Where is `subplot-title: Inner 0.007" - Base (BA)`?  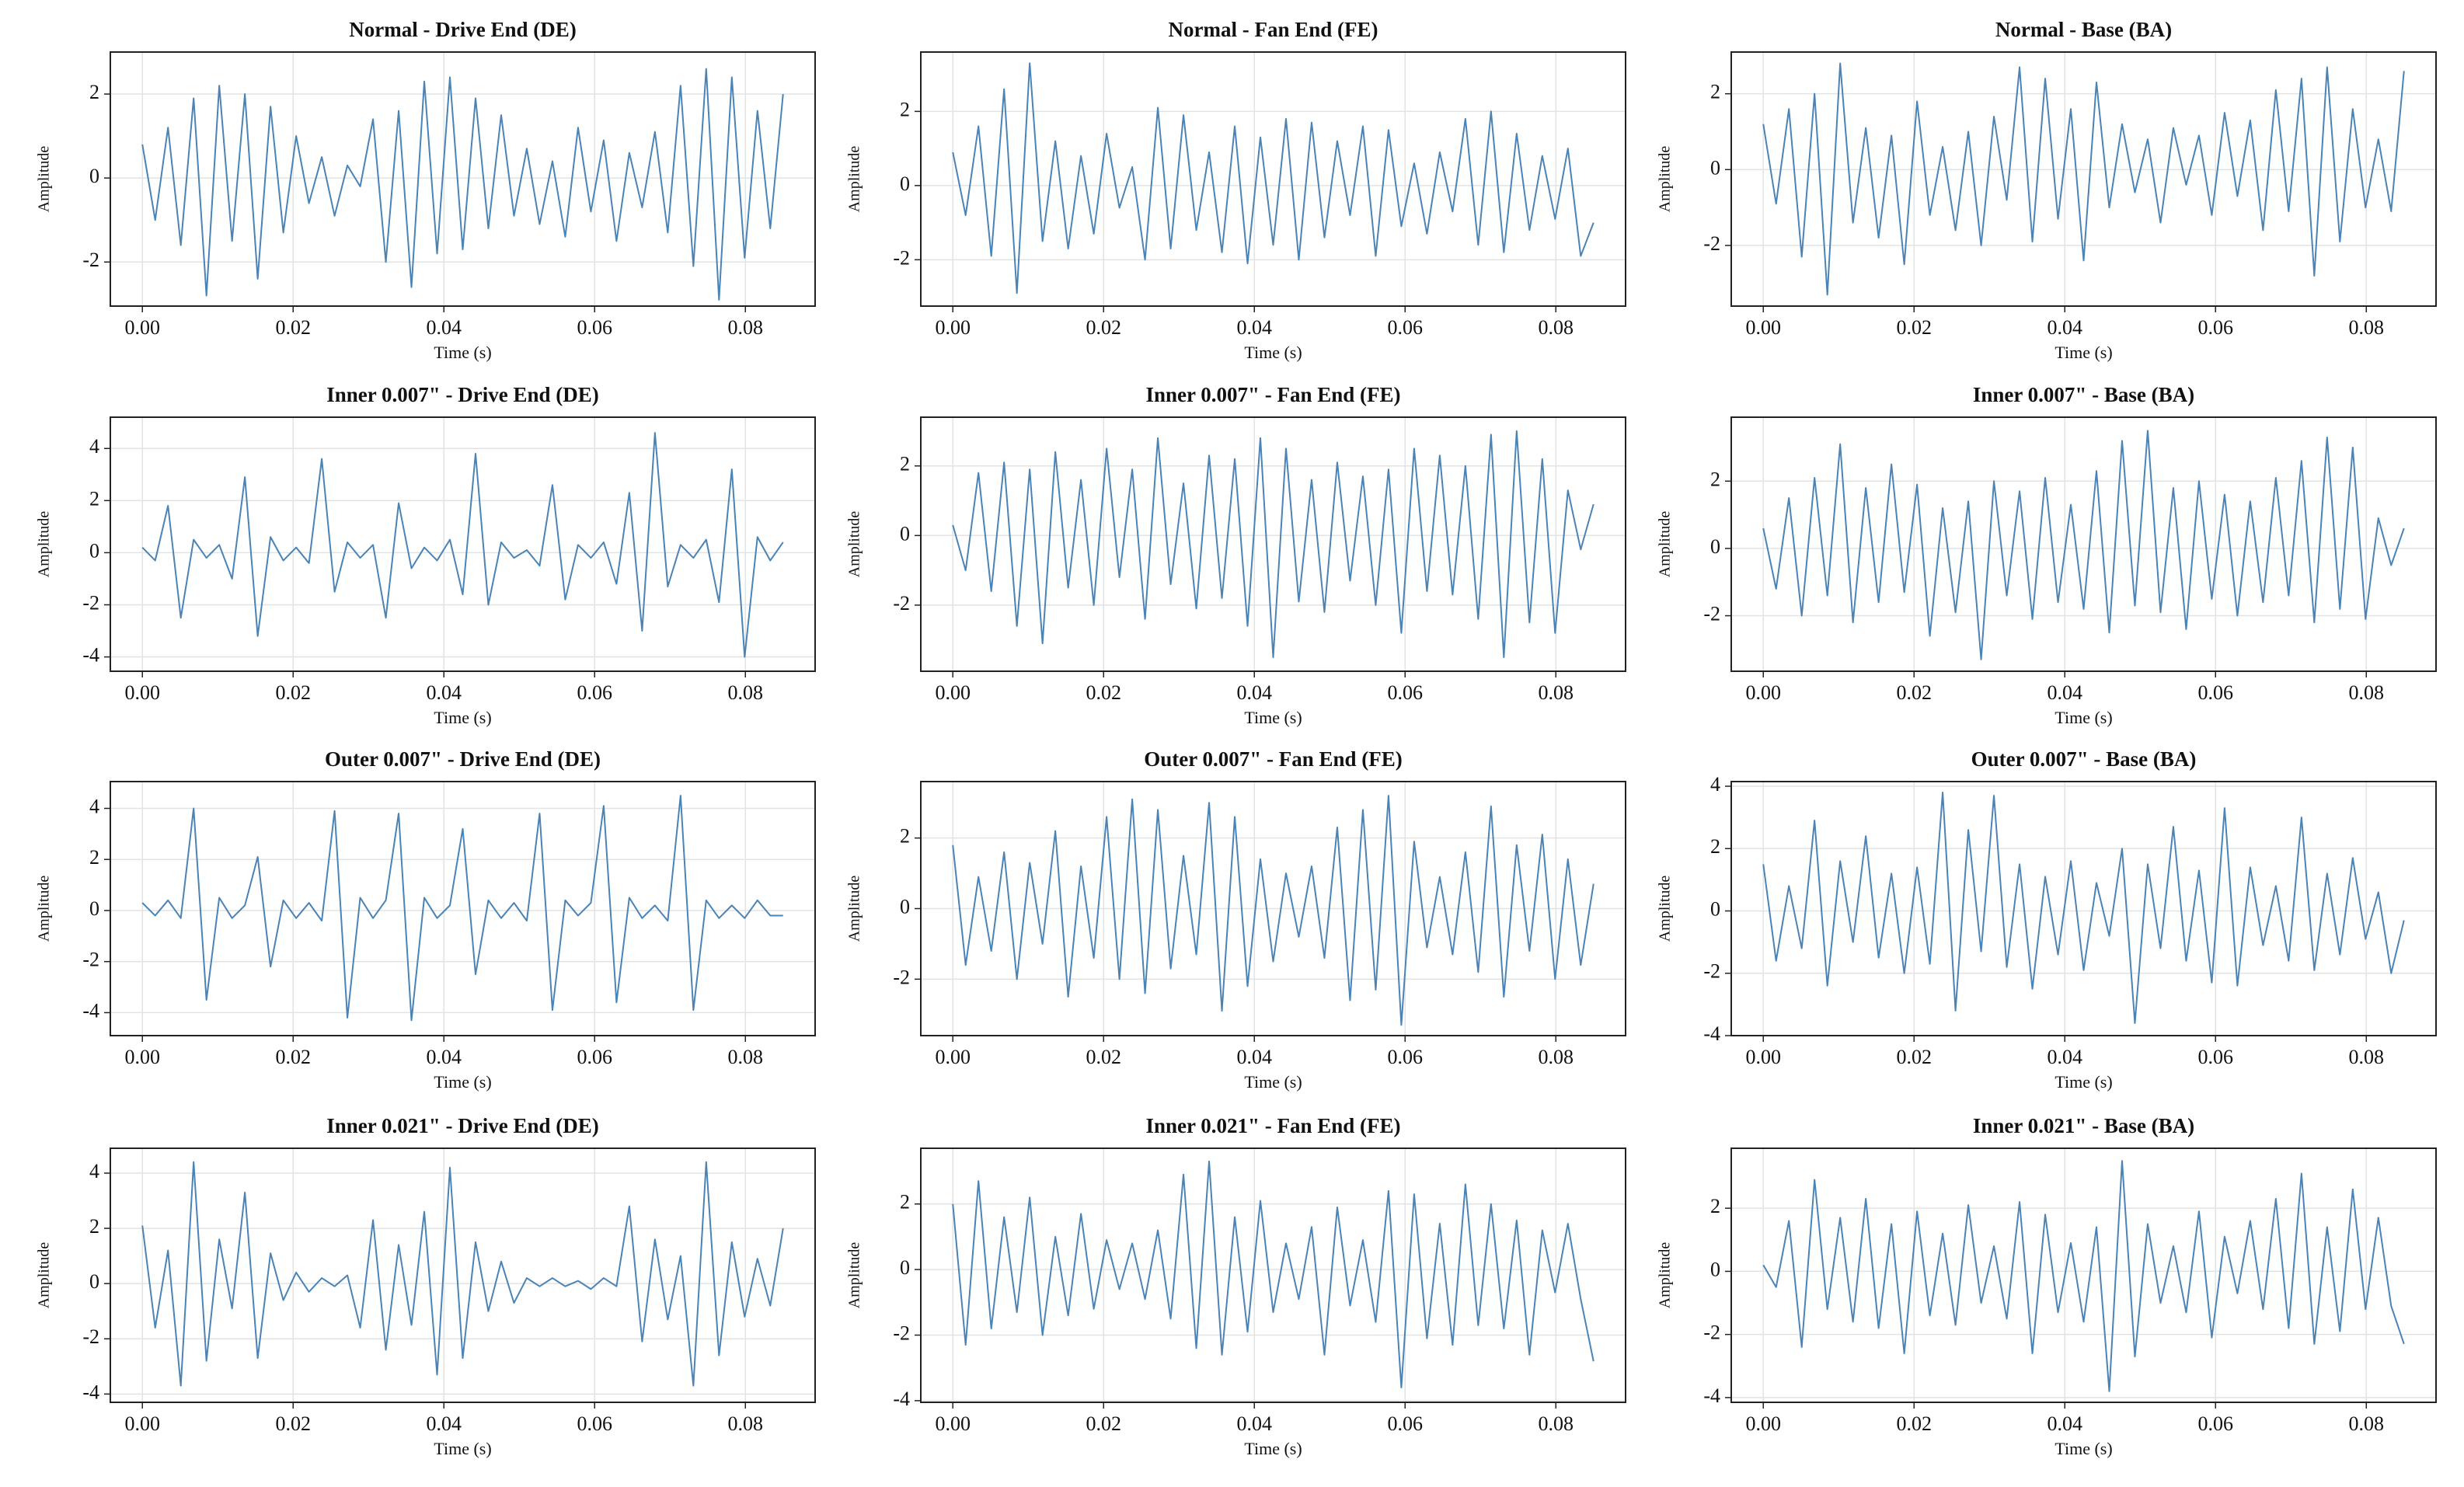
subplot-title: Inner 0.007" - Base (BA) is located at coordinates (2083, 394).